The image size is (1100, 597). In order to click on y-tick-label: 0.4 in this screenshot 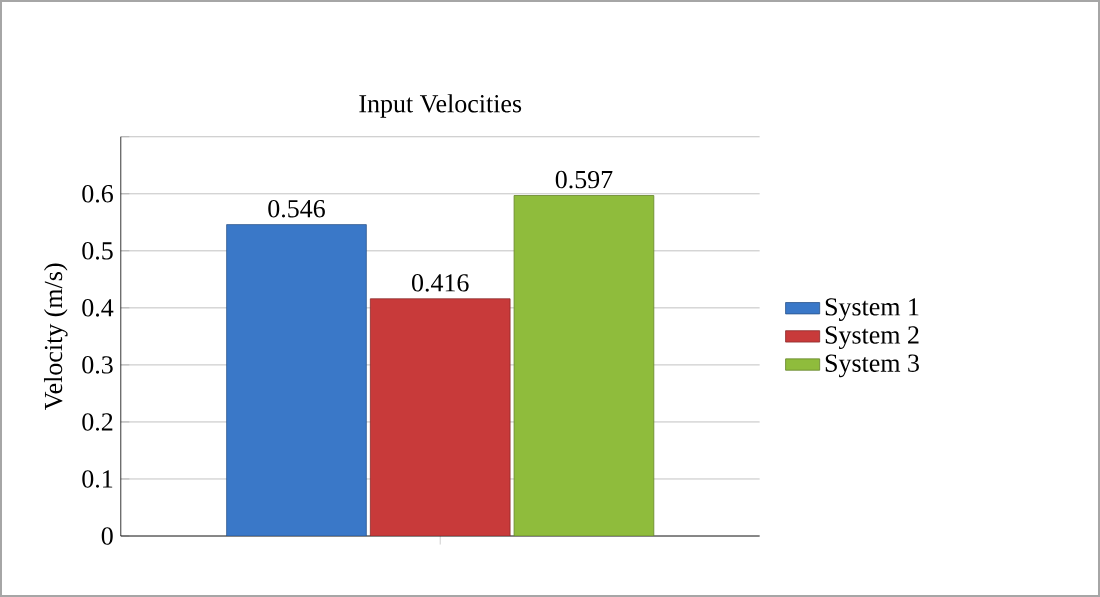, I will do `click(98, 308)`.